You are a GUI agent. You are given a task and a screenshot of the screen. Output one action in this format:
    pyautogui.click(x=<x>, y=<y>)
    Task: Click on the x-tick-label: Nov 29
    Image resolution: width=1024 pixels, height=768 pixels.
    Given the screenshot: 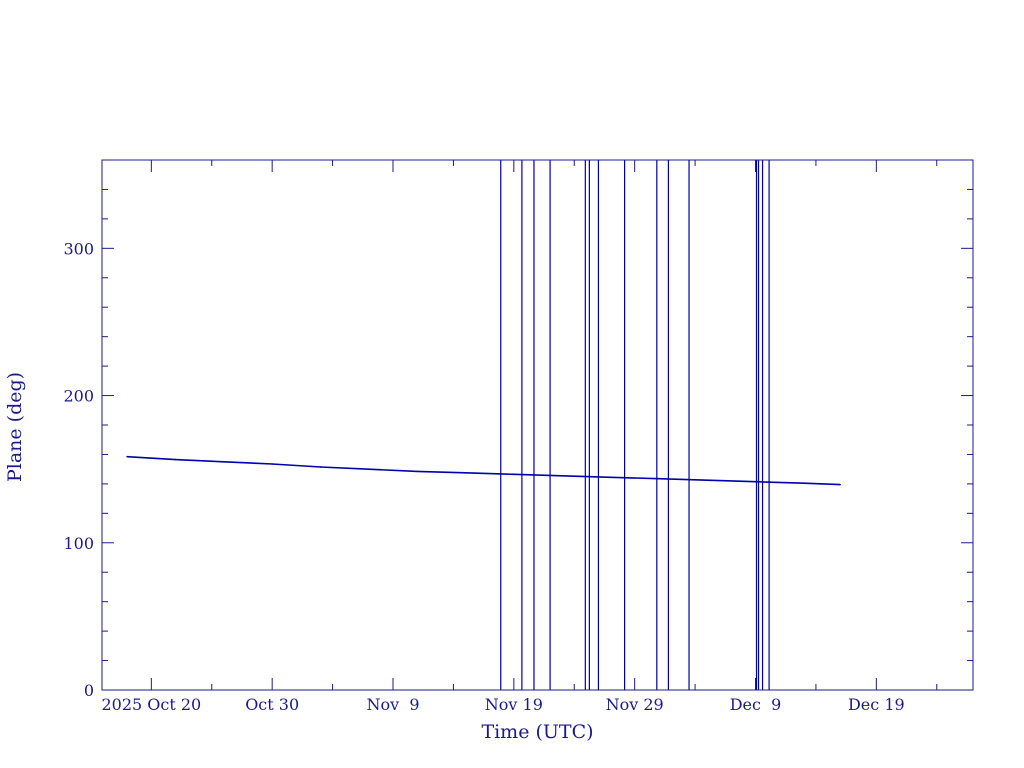 What is the action you would take?
    pyautogui.click(x=635, y=704)
    